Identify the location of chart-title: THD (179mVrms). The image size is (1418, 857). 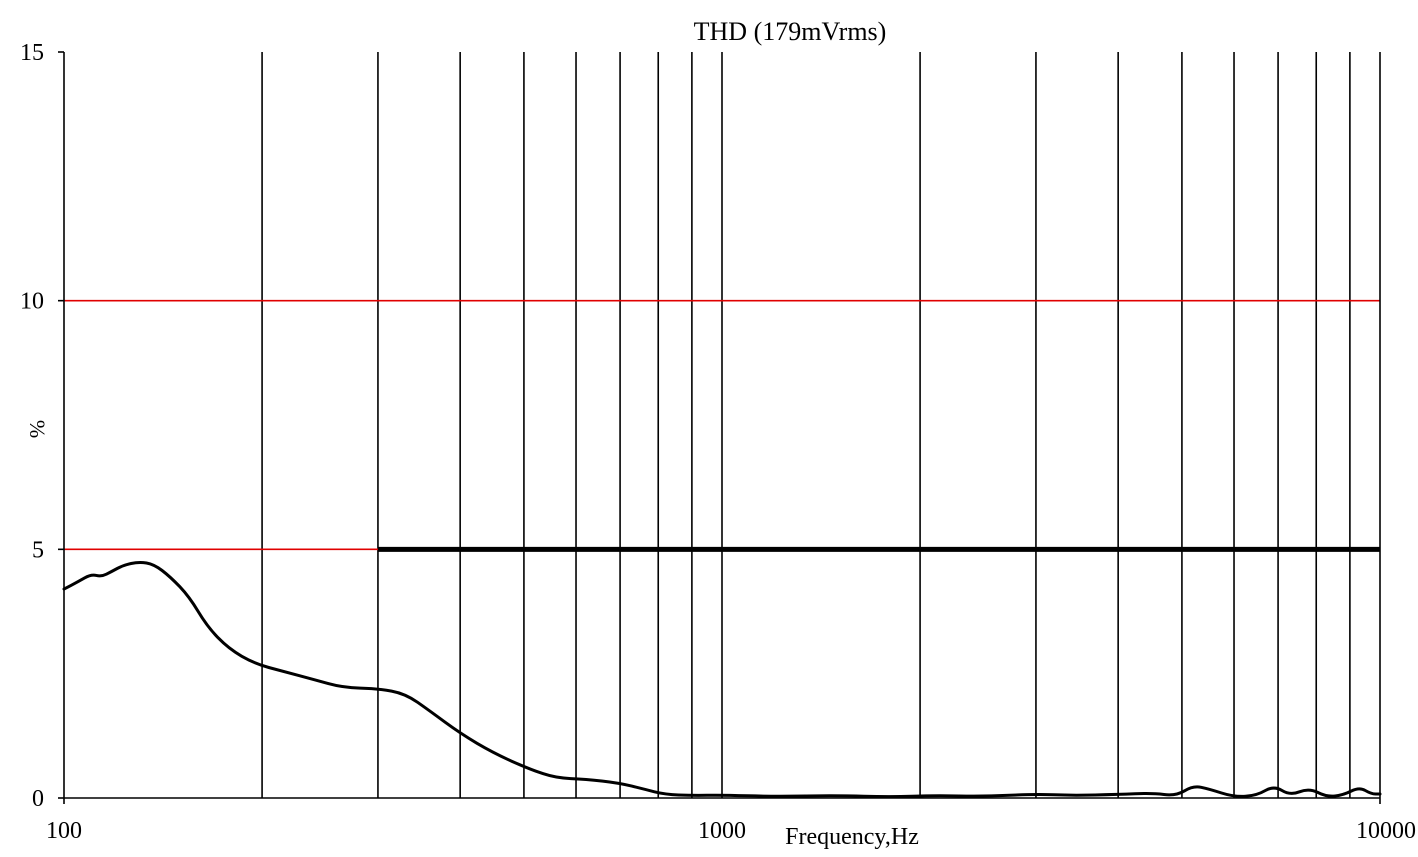
(790, 31).